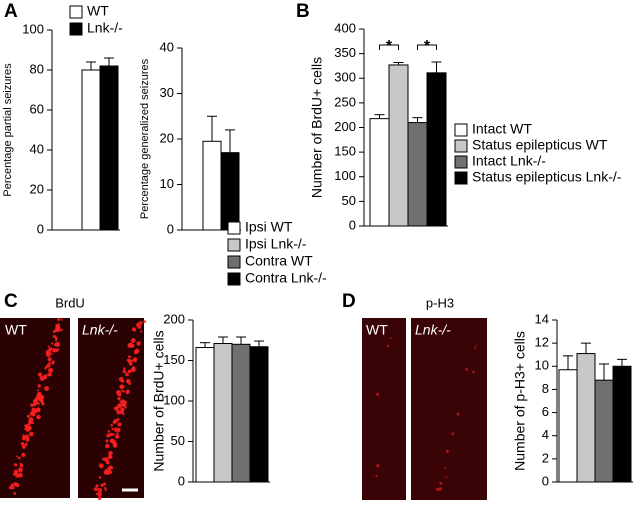 Image resolution: width=640 pixels, height=531 pixels. Describe the element at coordinates (37, 148) in the screenshot. I see `y-tick-label: 40` at that location.